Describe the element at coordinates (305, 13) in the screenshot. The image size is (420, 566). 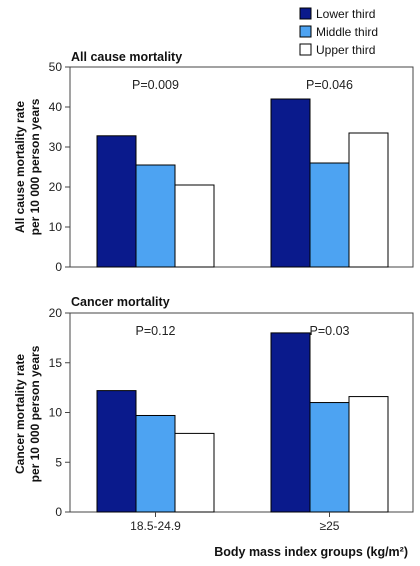
I see `legend-swatch-lower-third` at that location.